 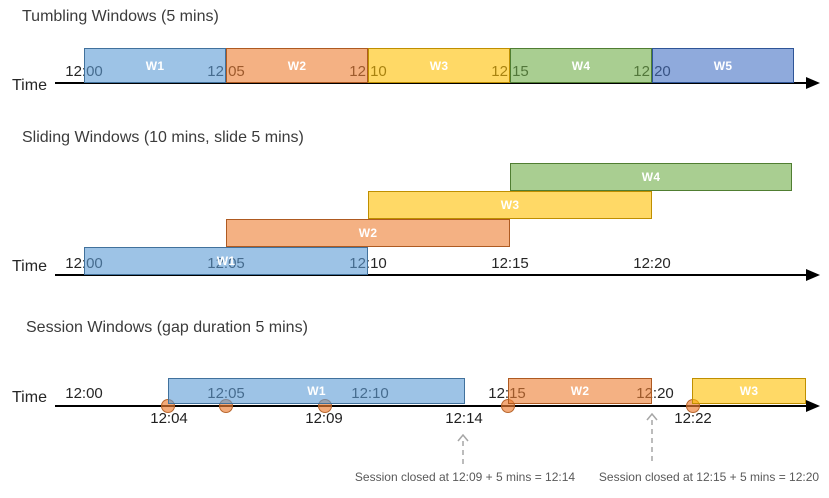 I want to click on session-close-annotation: Session closed at 12:09 + 5 mins = 12:14, so click(x=465, y=477).